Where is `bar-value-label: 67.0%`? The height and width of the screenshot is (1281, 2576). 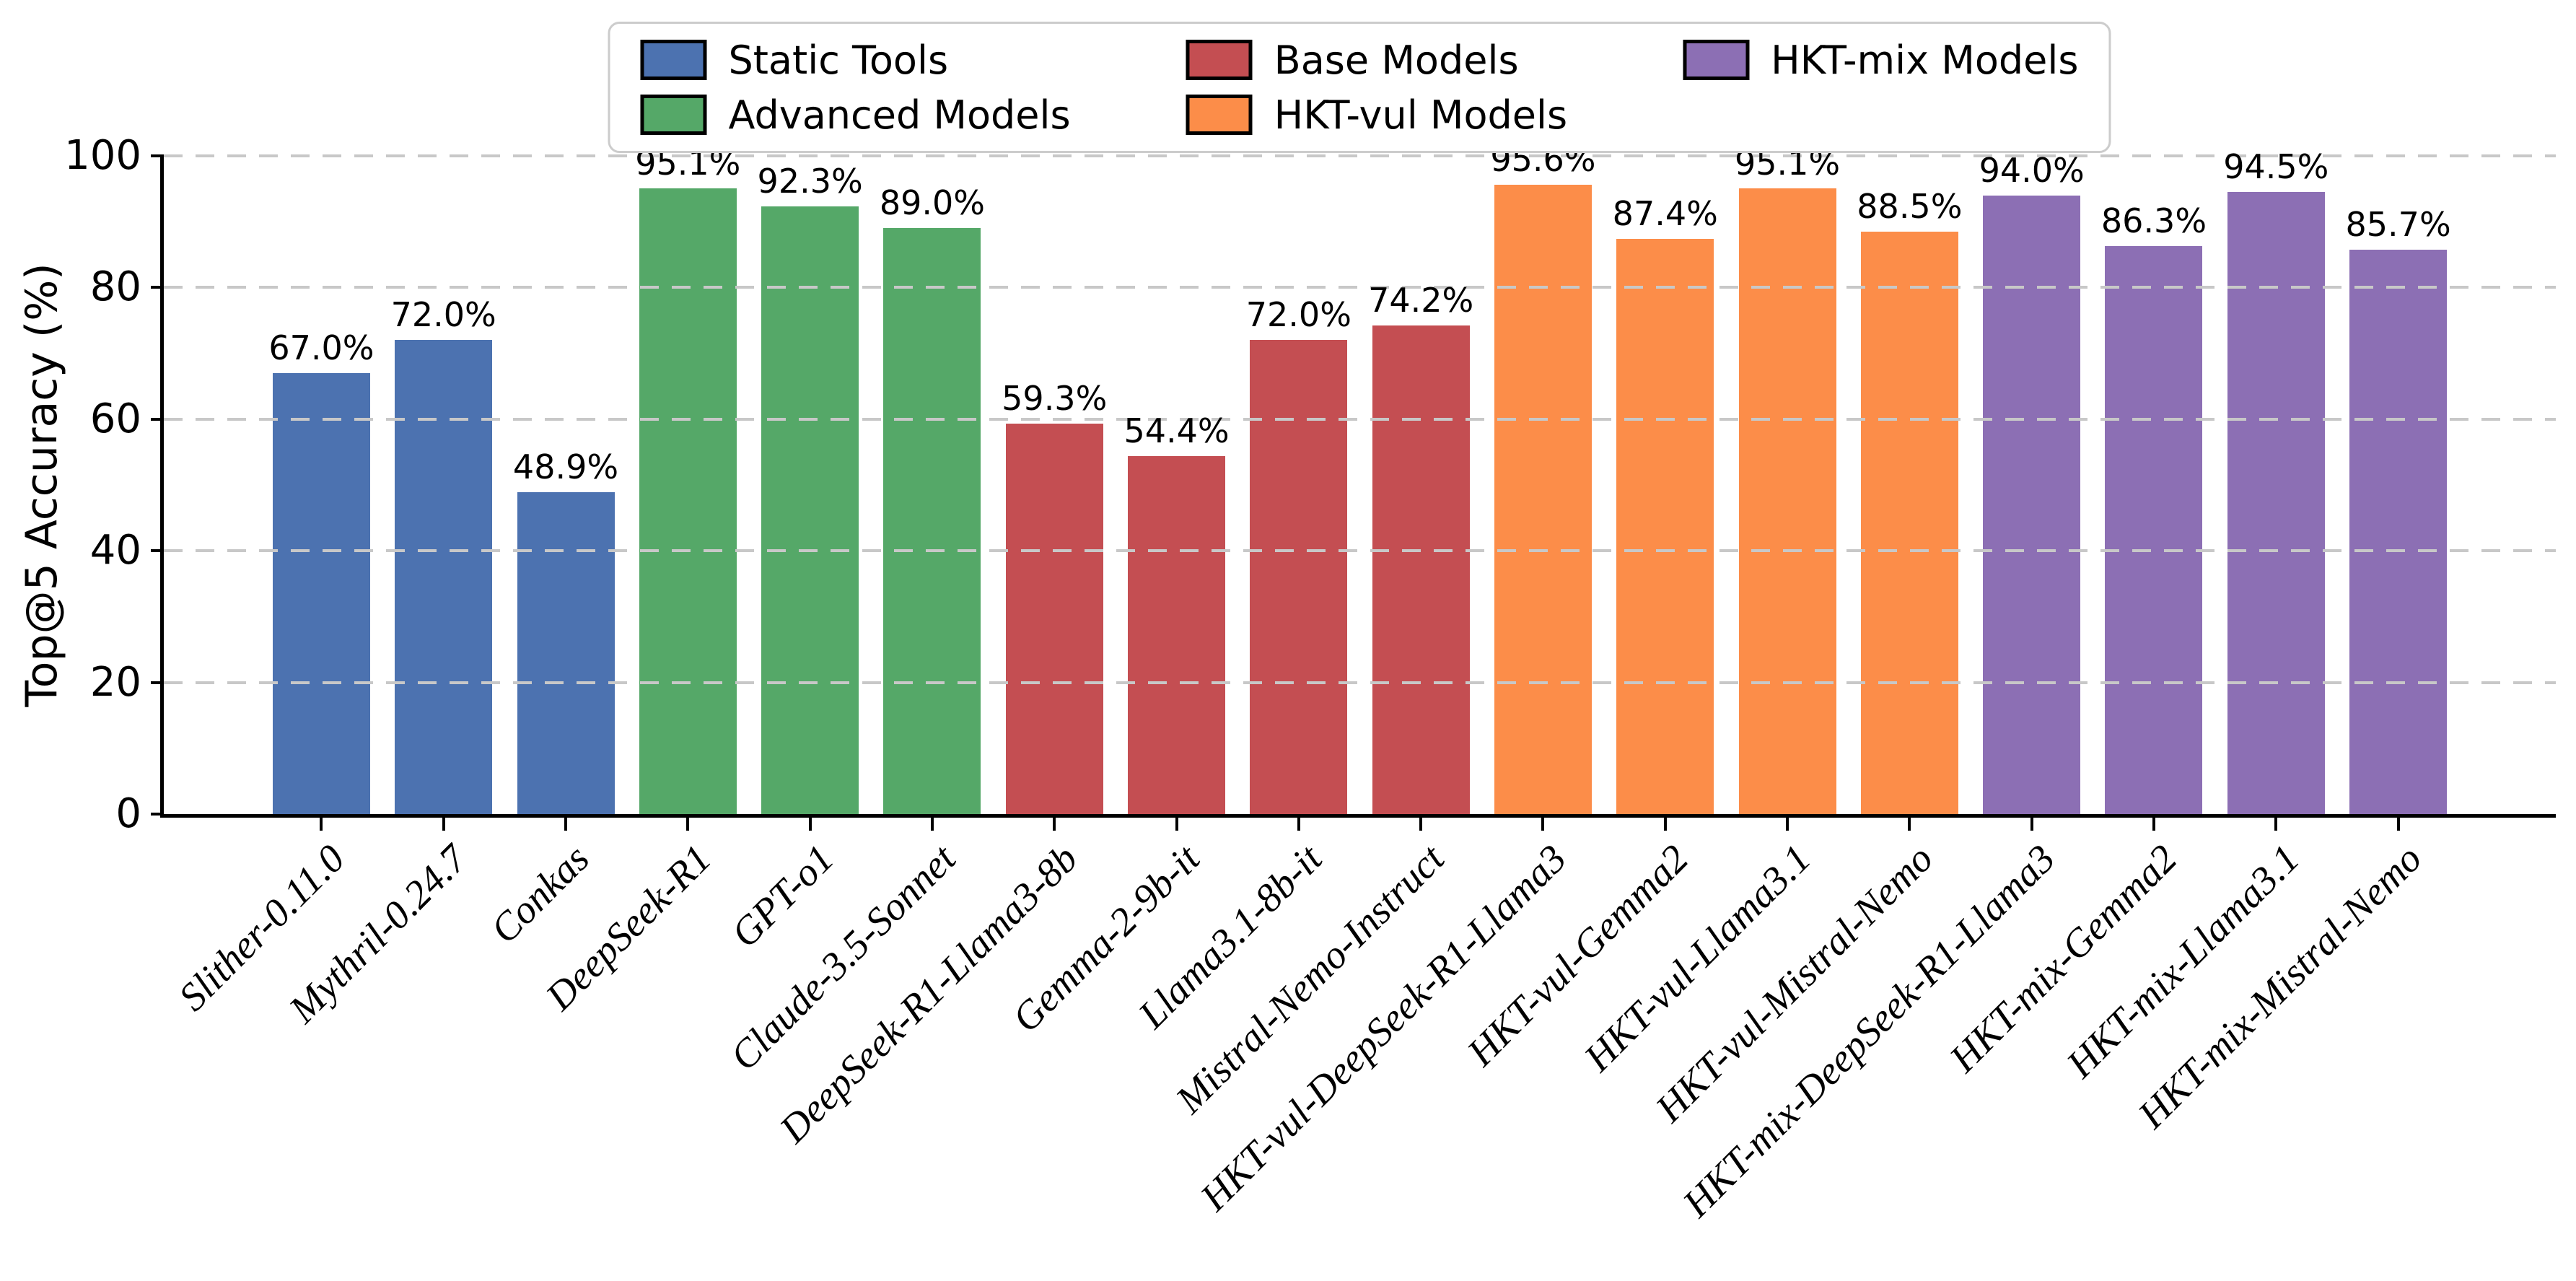
bar-value-label: 67.0% is located at coordinates (321, 347).